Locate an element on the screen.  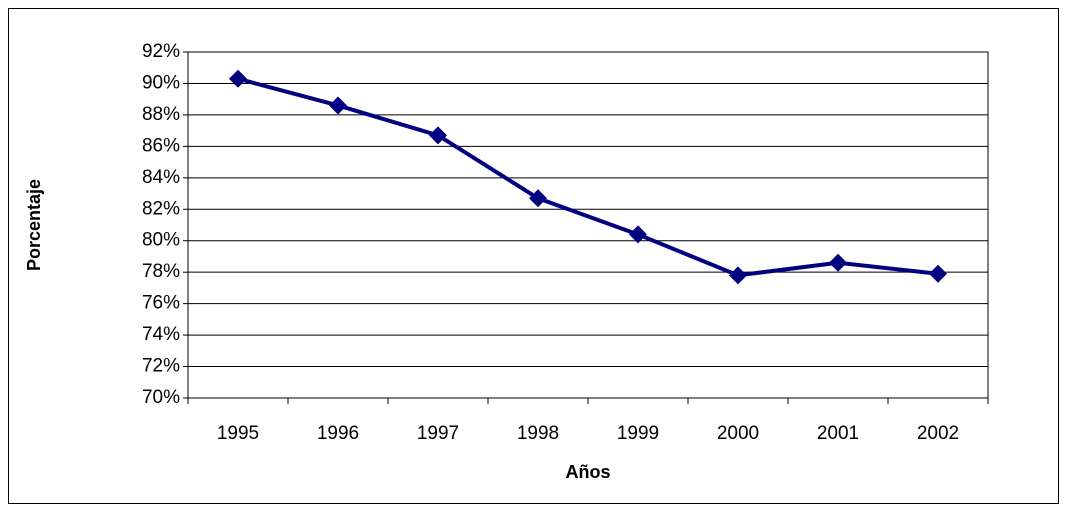
x-tick-label: 1997 is located at coordinates (438, 433).